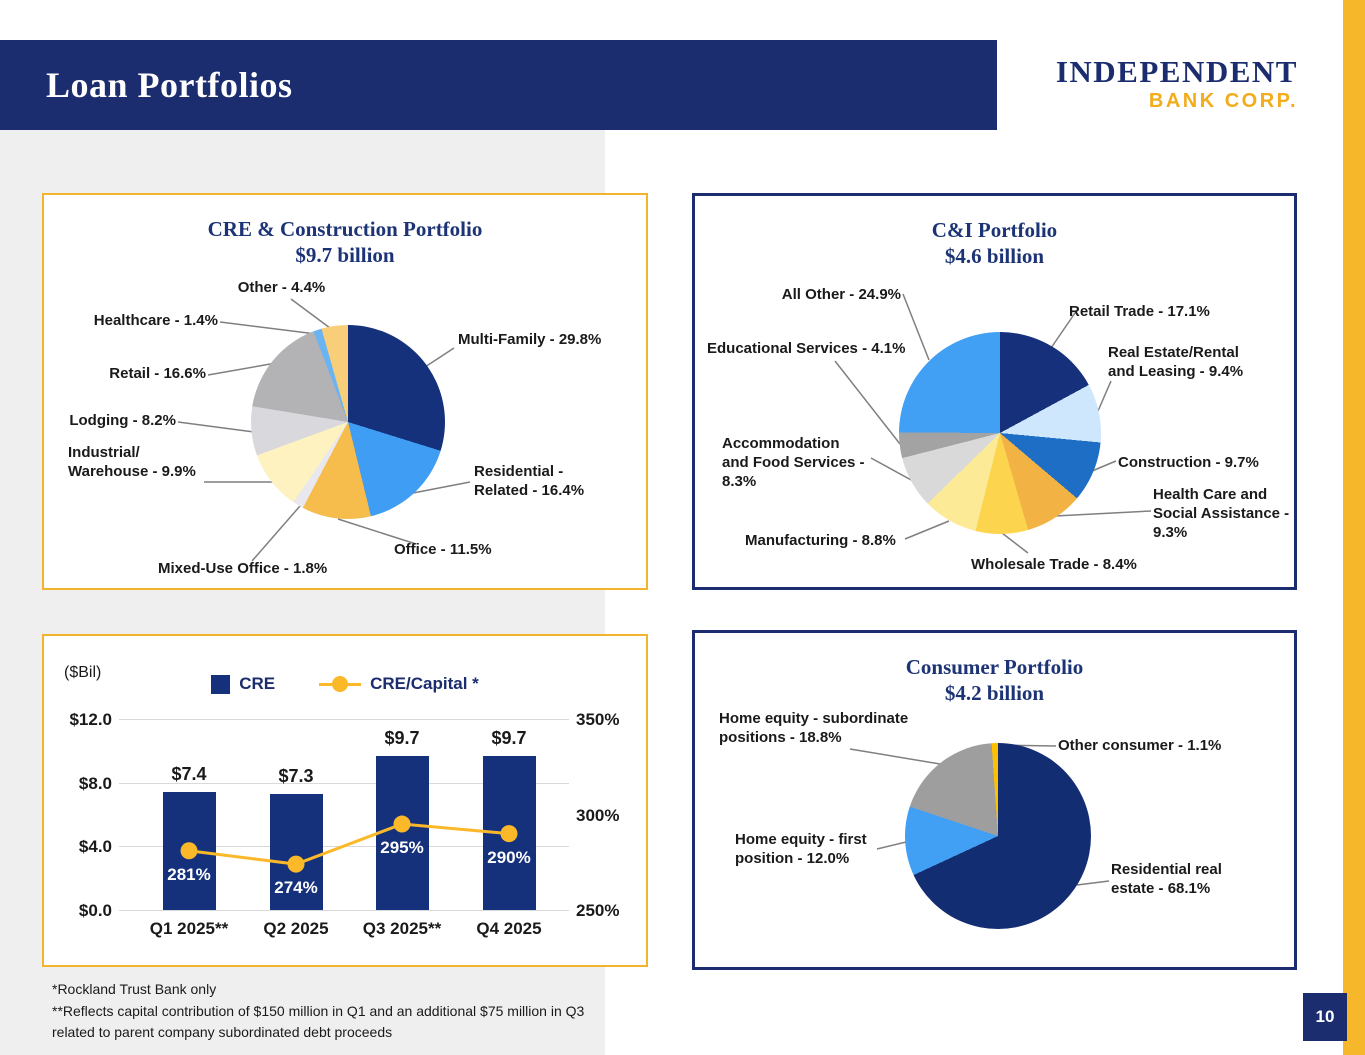 This screenshot has width=1365, height=1055. What do you see at coordinates (345, 254) in the screenshot?
I see `chart-title-line2: $9.7 billion` at bounding box center [345, 254].